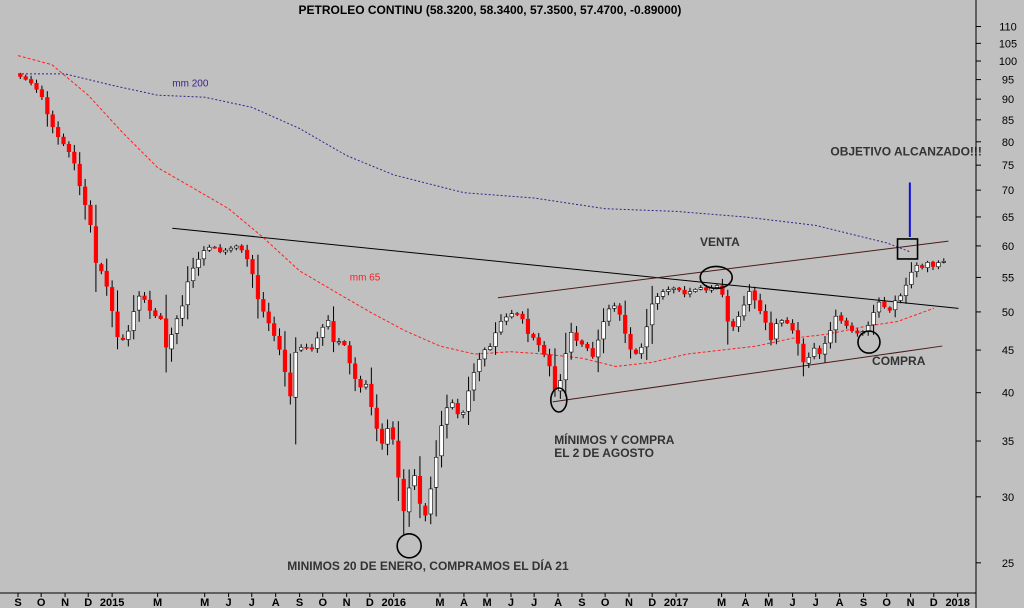 Image resolution: width=1024 pixels, height=608 pixels. Describe the element at coordinates (1008, 498) in the screenshot. I see `y-tick-label: 30` at that location.